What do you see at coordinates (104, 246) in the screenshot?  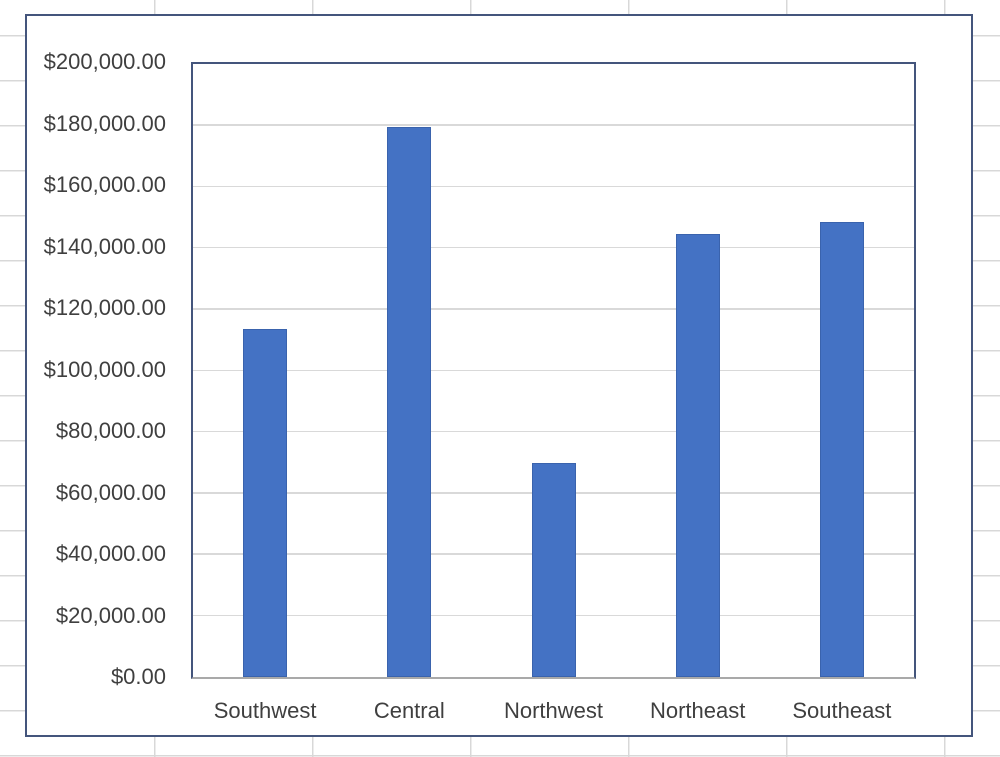 I see `y-axis-tick-label: $140,000.00` at bounding box center [104, 246].